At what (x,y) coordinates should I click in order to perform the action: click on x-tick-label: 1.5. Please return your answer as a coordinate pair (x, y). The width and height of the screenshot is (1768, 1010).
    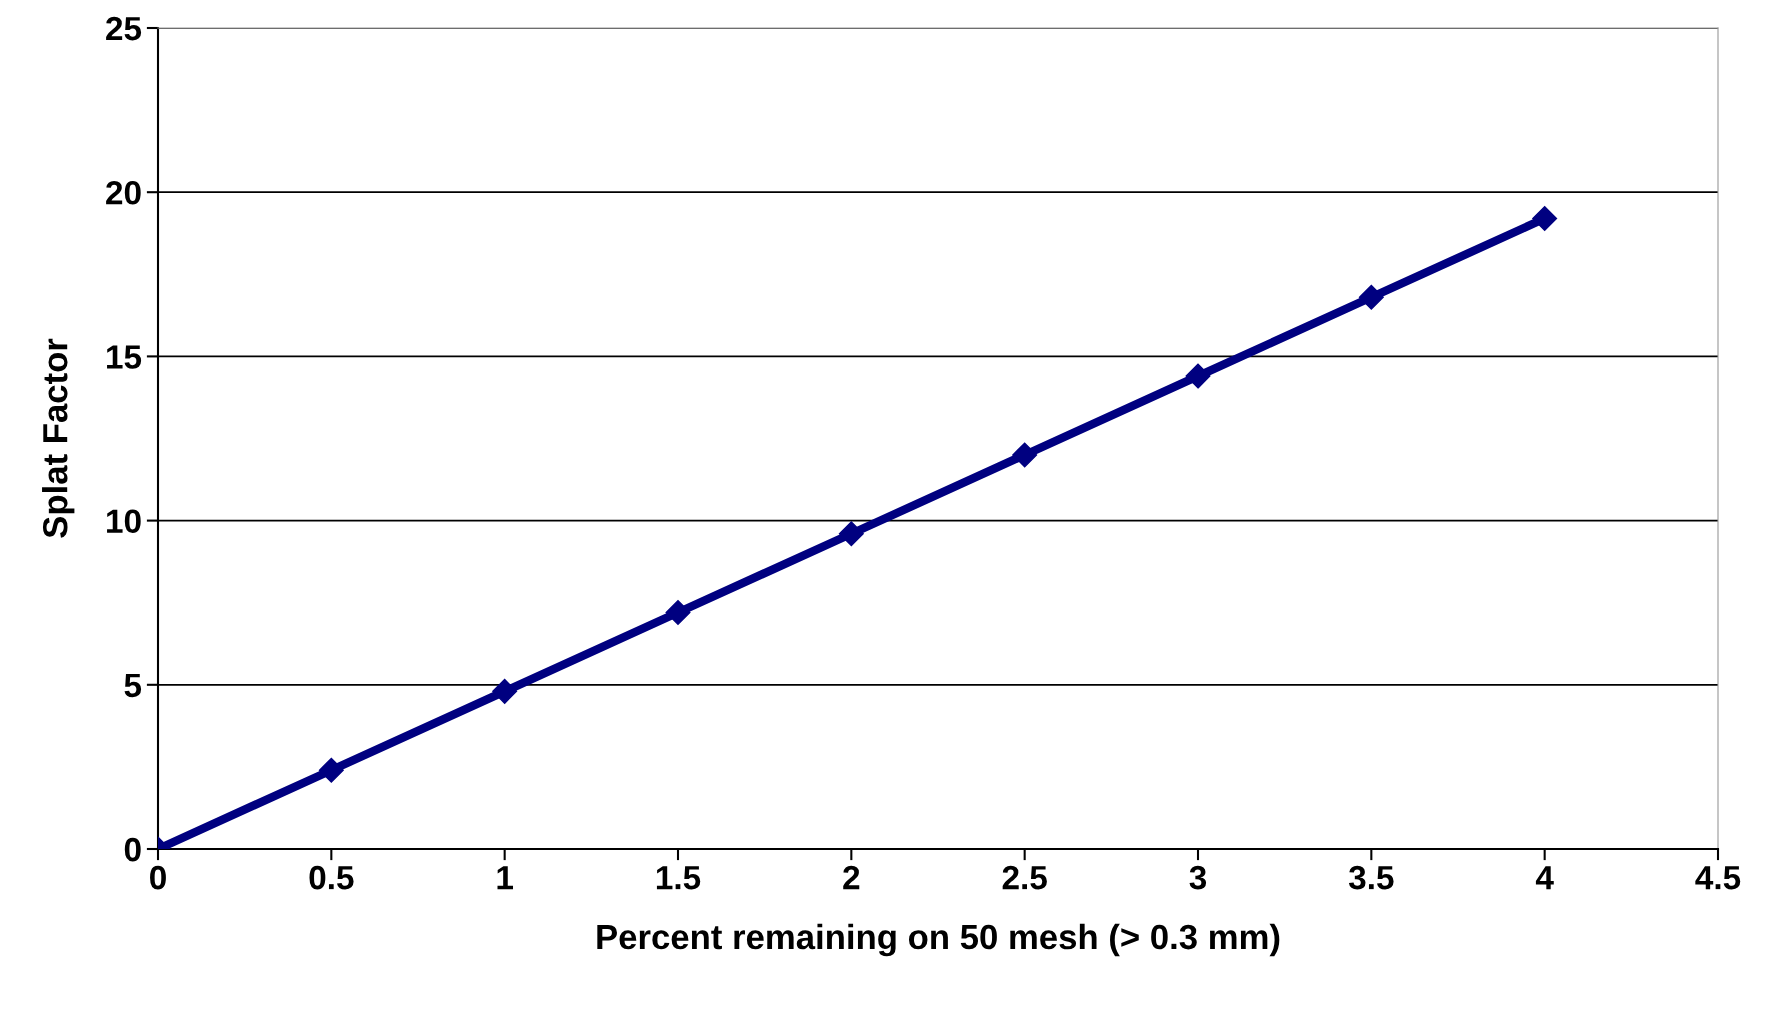
    Looking at the image, I should click on (678, 878).